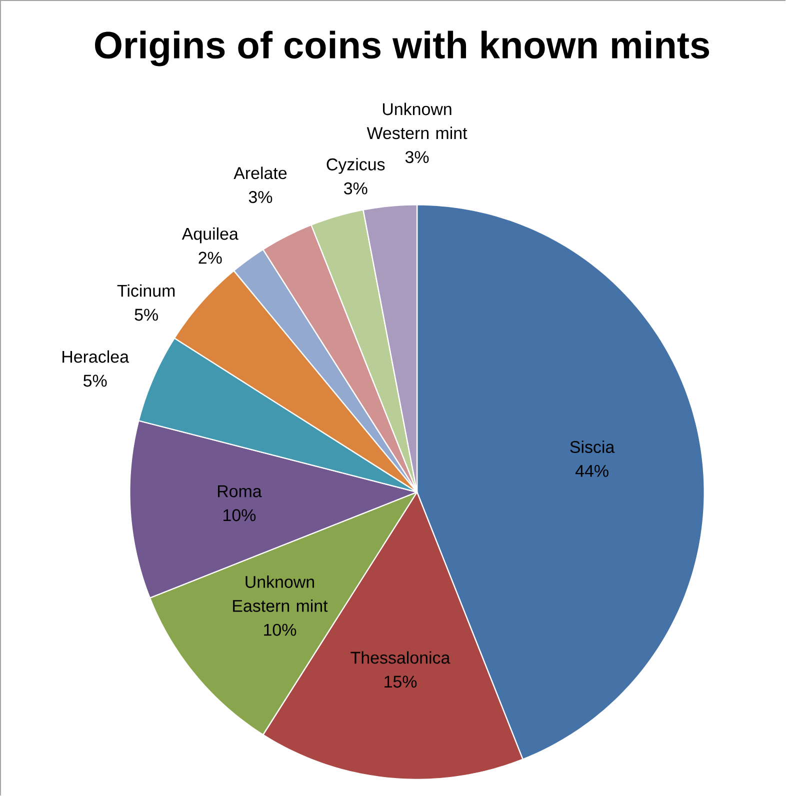 Image resolution: width=786 pixels, height=796 pixels. What do you see at coordinates (591, 471) in the screenshot?
I see `data-label: 44%` at bounding box center [591, 471].